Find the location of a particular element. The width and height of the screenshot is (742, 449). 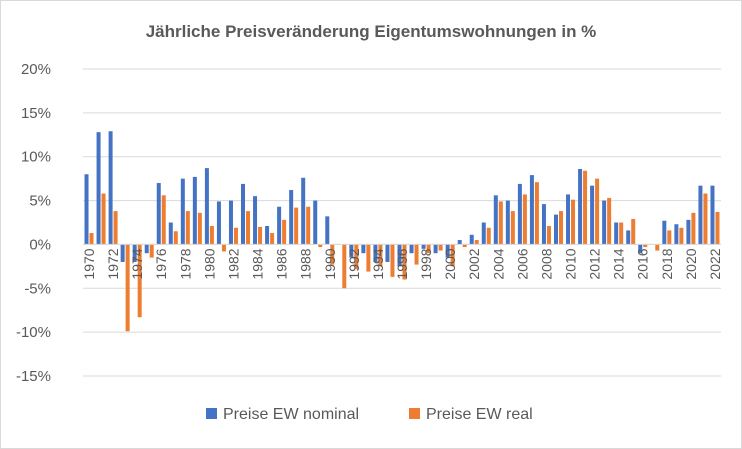

legend-swatch-real is located at coordinates (414, 413).